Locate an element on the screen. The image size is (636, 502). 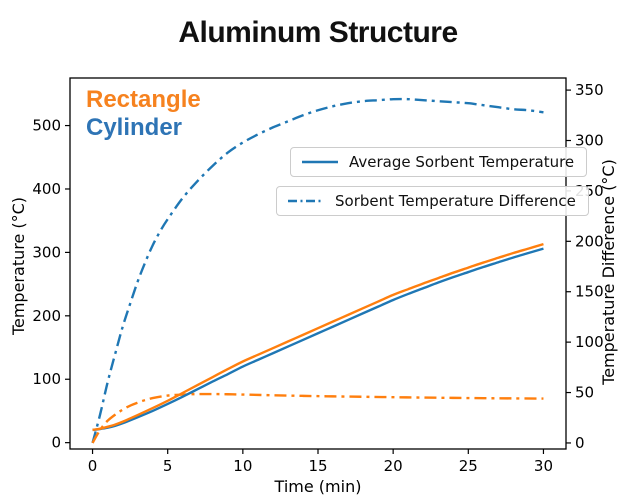
annotation-rectangle: Rectangle is located at coordinates (143, 99).